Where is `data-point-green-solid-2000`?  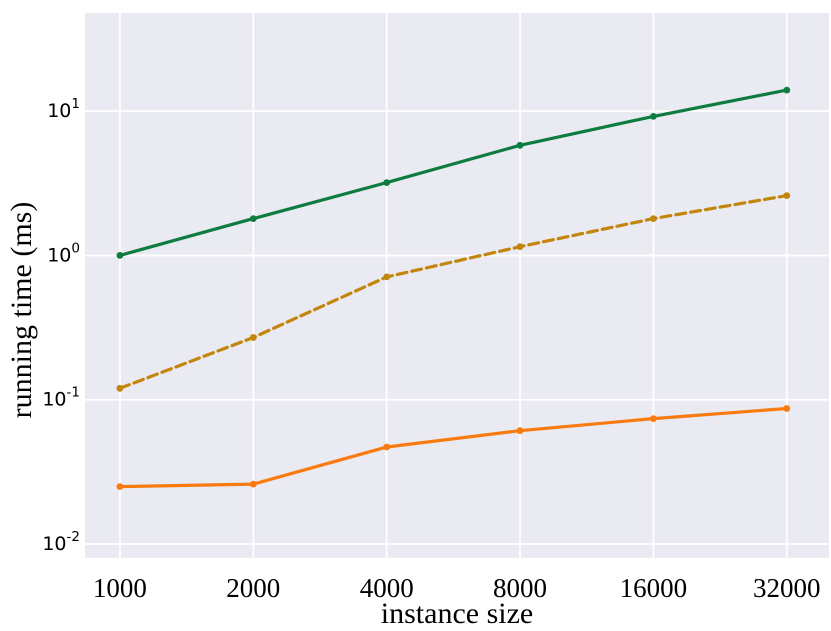
data-point-green-solid-2000 is located at coordinates (253, 219).